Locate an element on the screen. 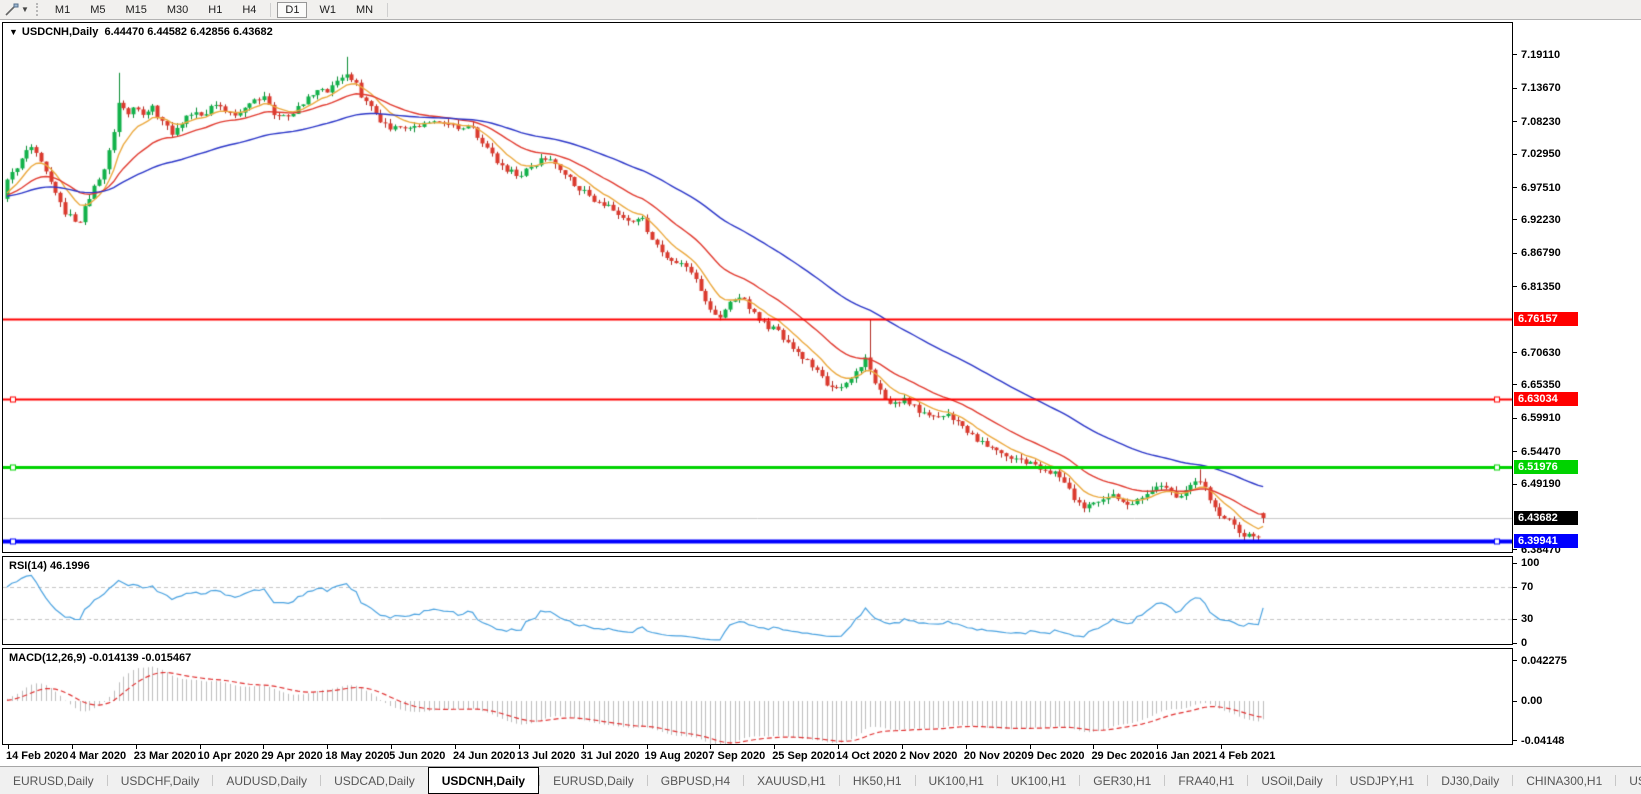 The height and width of the screenshot is (794, 1641). chart-tab-china300-h1: CHINA300,H1 is located at coordinates (1564, 780).